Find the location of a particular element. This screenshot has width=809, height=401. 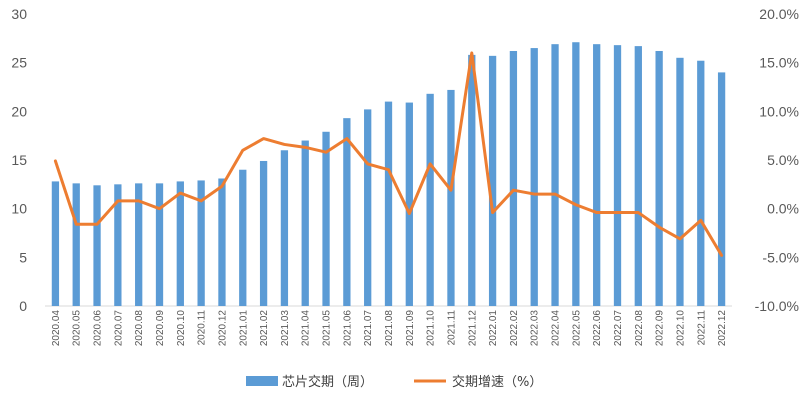

legend-swatch-bar is located at coordinates (262, 381).